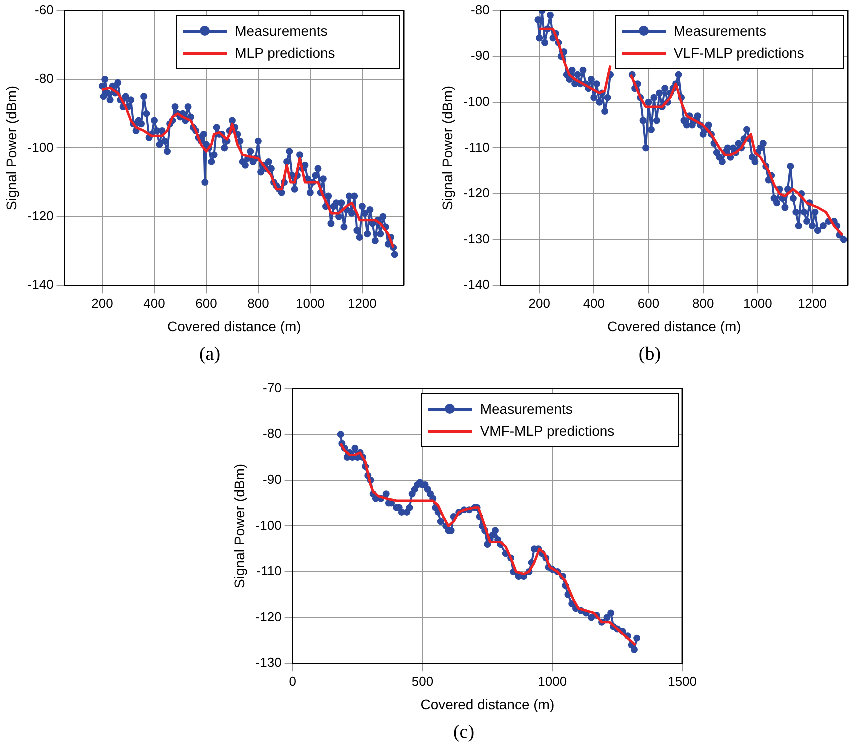 The height and width of the screenshot is (752, 864). Describe the element at coordinates (285, 52) in the screenshot. I see `legend-label: MLP predictions` at that location.